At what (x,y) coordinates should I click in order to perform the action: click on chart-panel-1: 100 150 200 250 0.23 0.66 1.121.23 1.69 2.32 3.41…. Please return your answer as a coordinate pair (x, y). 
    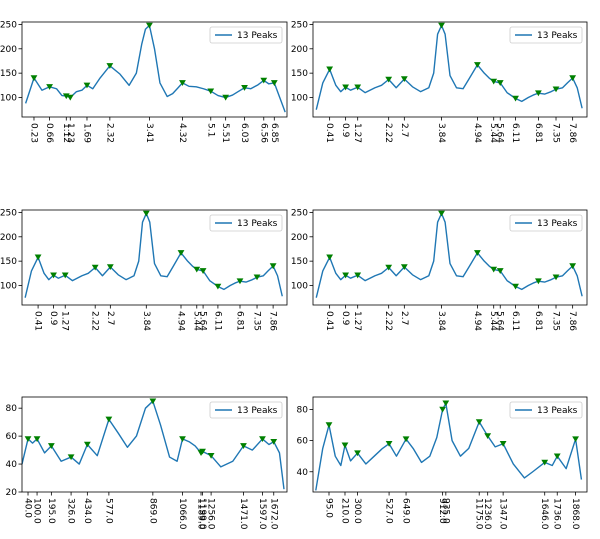
    Looking at the image, I should click on (144, 81).